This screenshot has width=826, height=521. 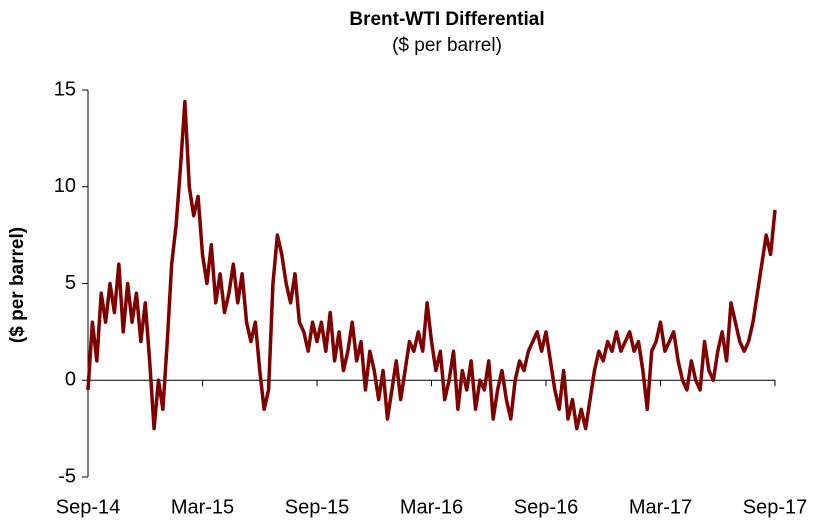 I want to click on y-tick-label: 15, so click(x=65, y=89).